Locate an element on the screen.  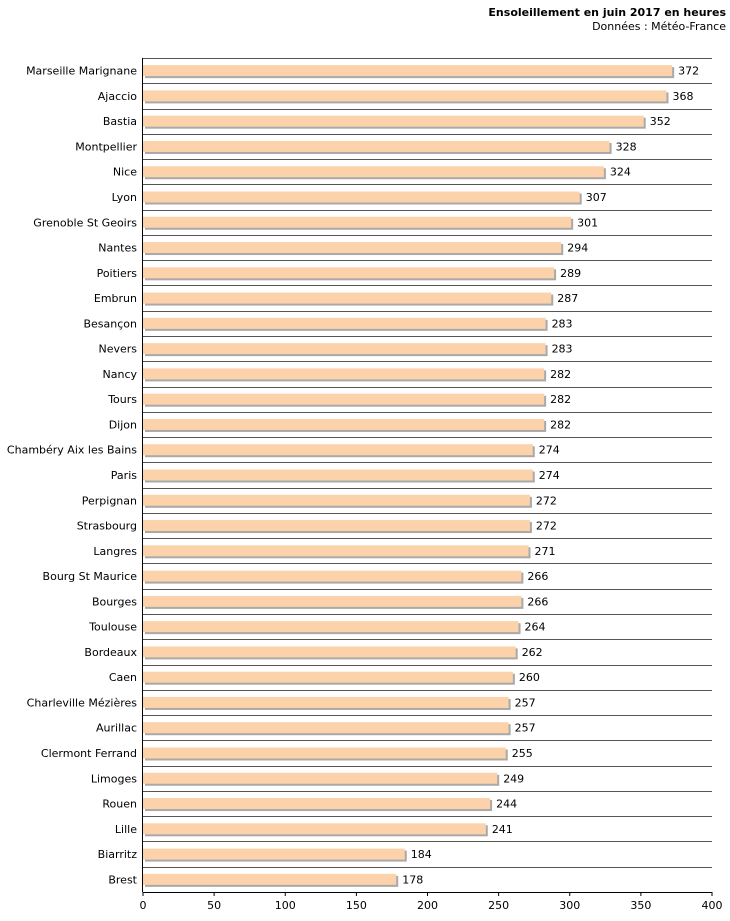
category-label: Limoges is located at coordinates (114, 778).